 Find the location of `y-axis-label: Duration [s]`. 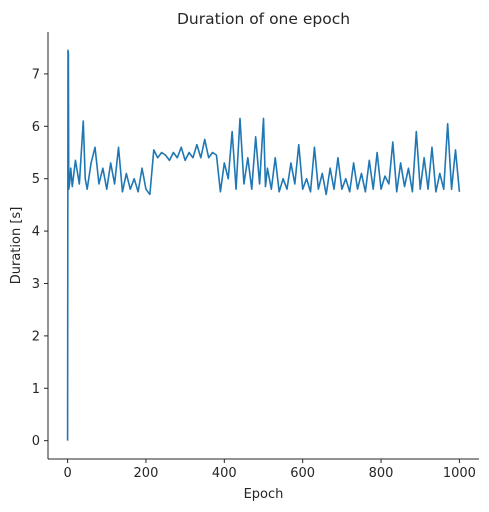

y-axis-label: Duration [s] is located at coordinates (16, 246).